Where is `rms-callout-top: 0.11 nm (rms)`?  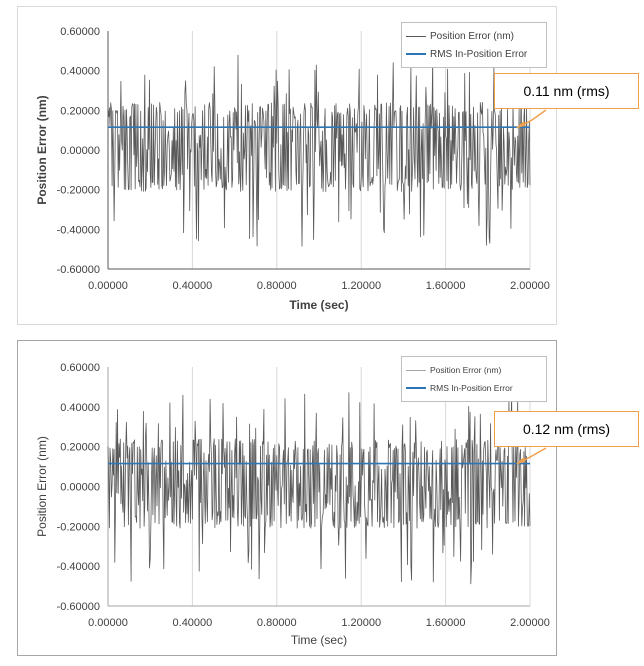
rms-callout-top: 0.11 nm (rms) is located at coordinates (566, 91).